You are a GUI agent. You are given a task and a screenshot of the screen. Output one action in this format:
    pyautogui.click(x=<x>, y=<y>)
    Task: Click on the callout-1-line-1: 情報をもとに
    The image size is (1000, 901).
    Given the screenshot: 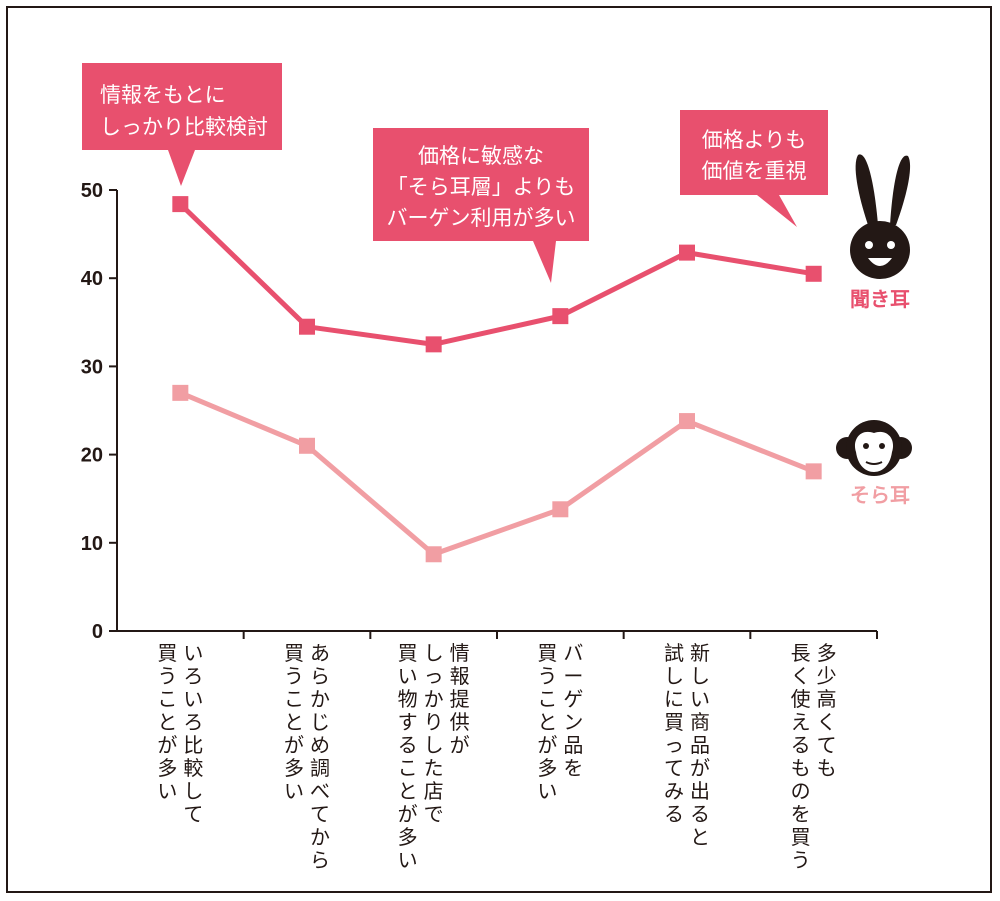 What is the action you would take?
    pyautogui.click(x=163, y=95)
    